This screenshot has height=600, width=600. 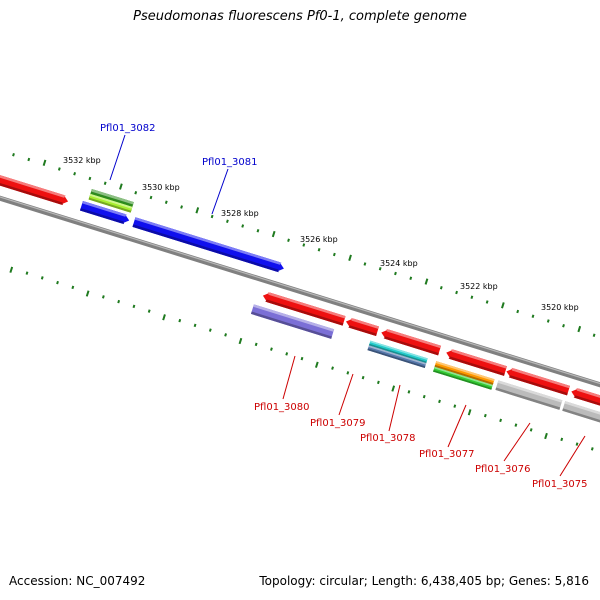 I want to click on scale-label: 3526 kbp, so click(x=319, y=239).